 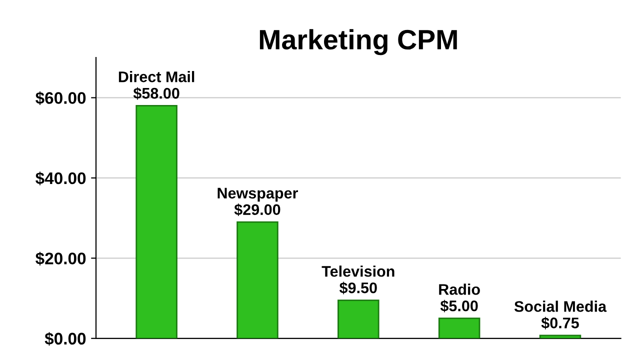 I want to click on x-tick-label: Newspaper, so click(x=258, y=195).